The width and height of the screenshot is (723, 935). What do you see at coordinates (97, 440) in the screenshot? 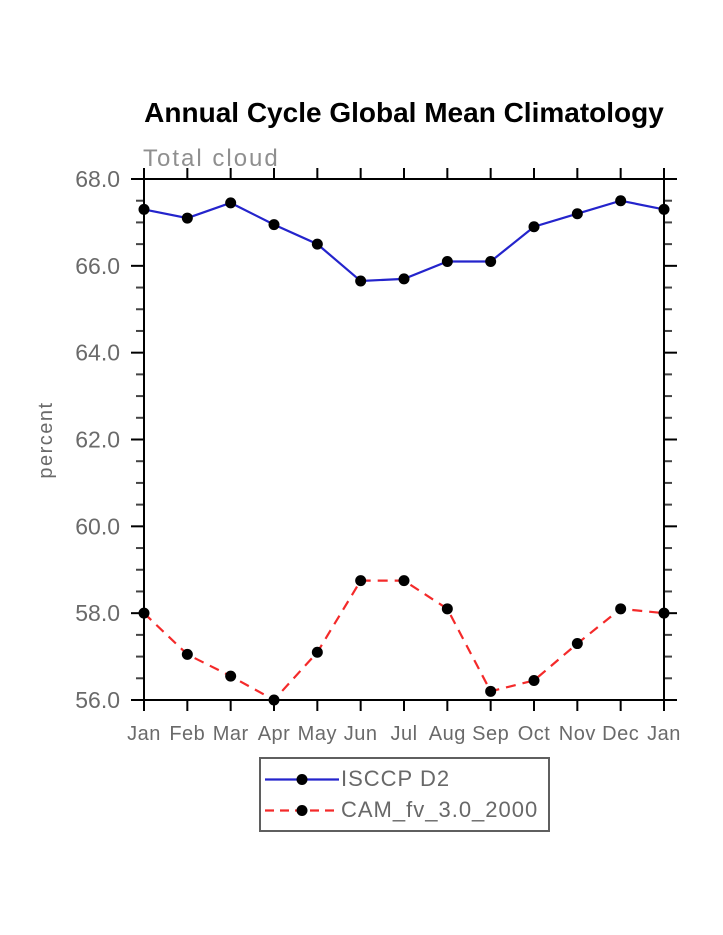
I see `y-tick-label: 62.0` at bounding box center [97, 440].